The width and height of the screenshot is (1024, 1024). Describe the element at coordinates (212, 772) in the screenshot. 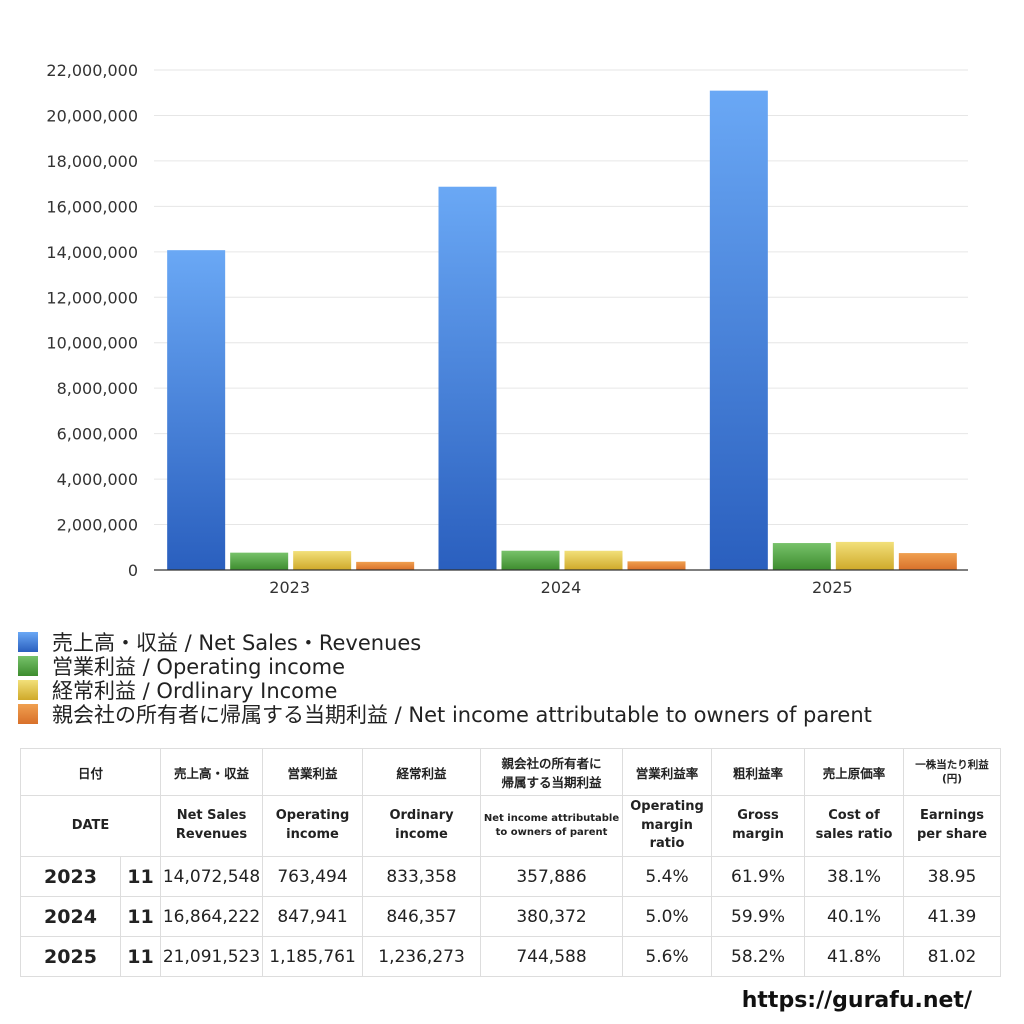

I see `th-sales-jp: 売上高・収益` at that location.